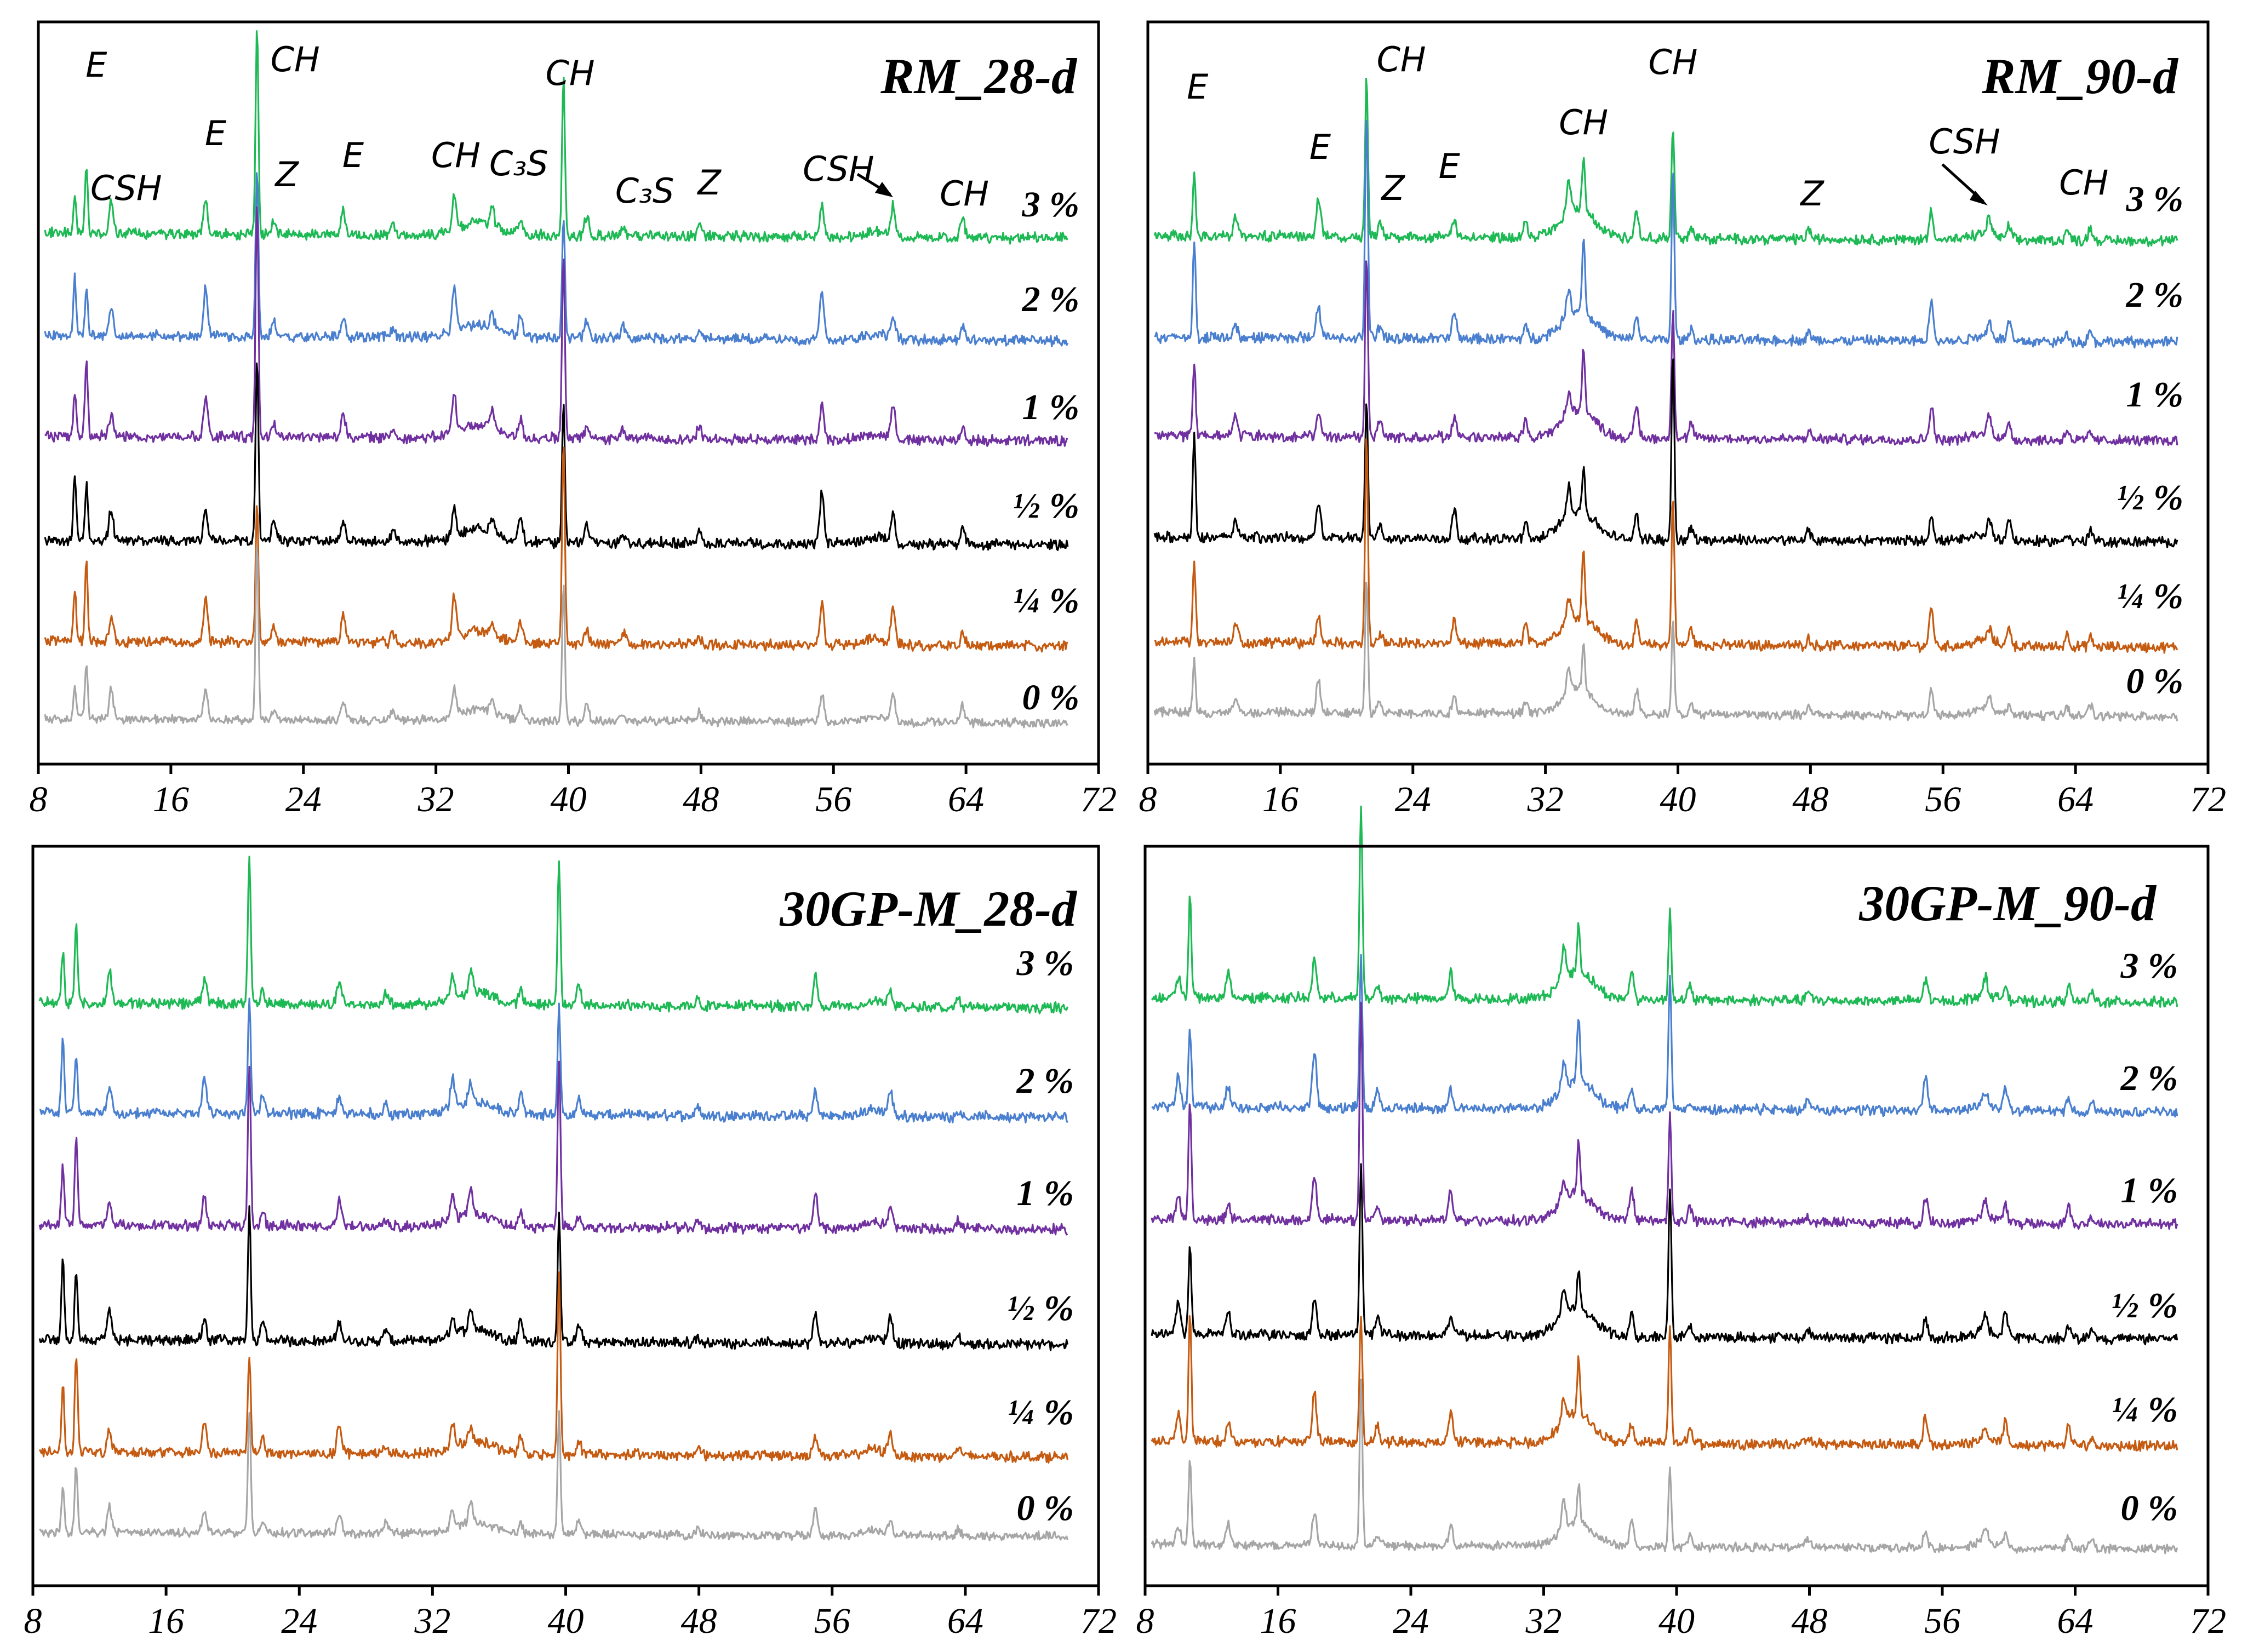 The image size is (2242, 1652). What do you see at coordinates (928, 909) in the screenshot?
I see `panel-title: 30GP-M_28-d` at bounding box center [928, 909].